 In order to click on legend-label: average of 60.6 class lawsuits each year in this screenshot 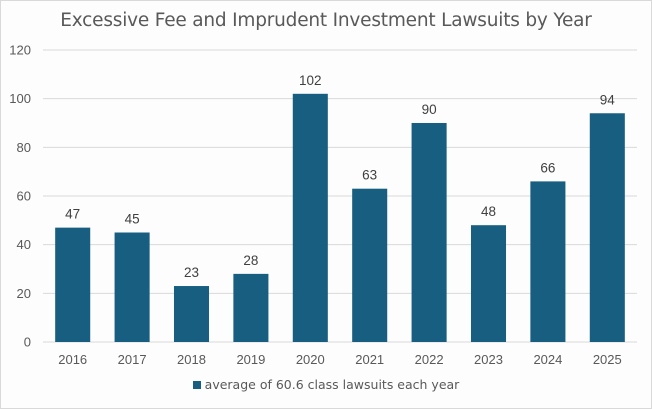, I will do `click(332, 384)`.